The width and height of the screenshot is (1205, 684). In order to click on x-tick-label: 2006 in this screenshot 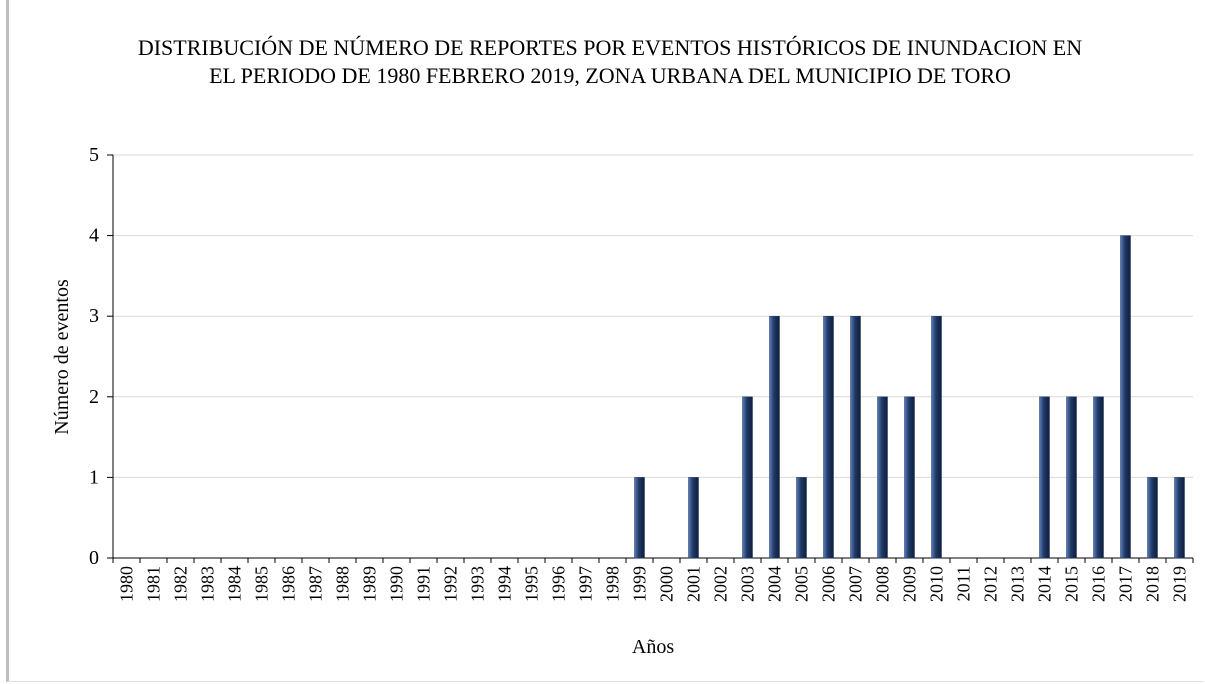, I will do `click(829, 584)`.